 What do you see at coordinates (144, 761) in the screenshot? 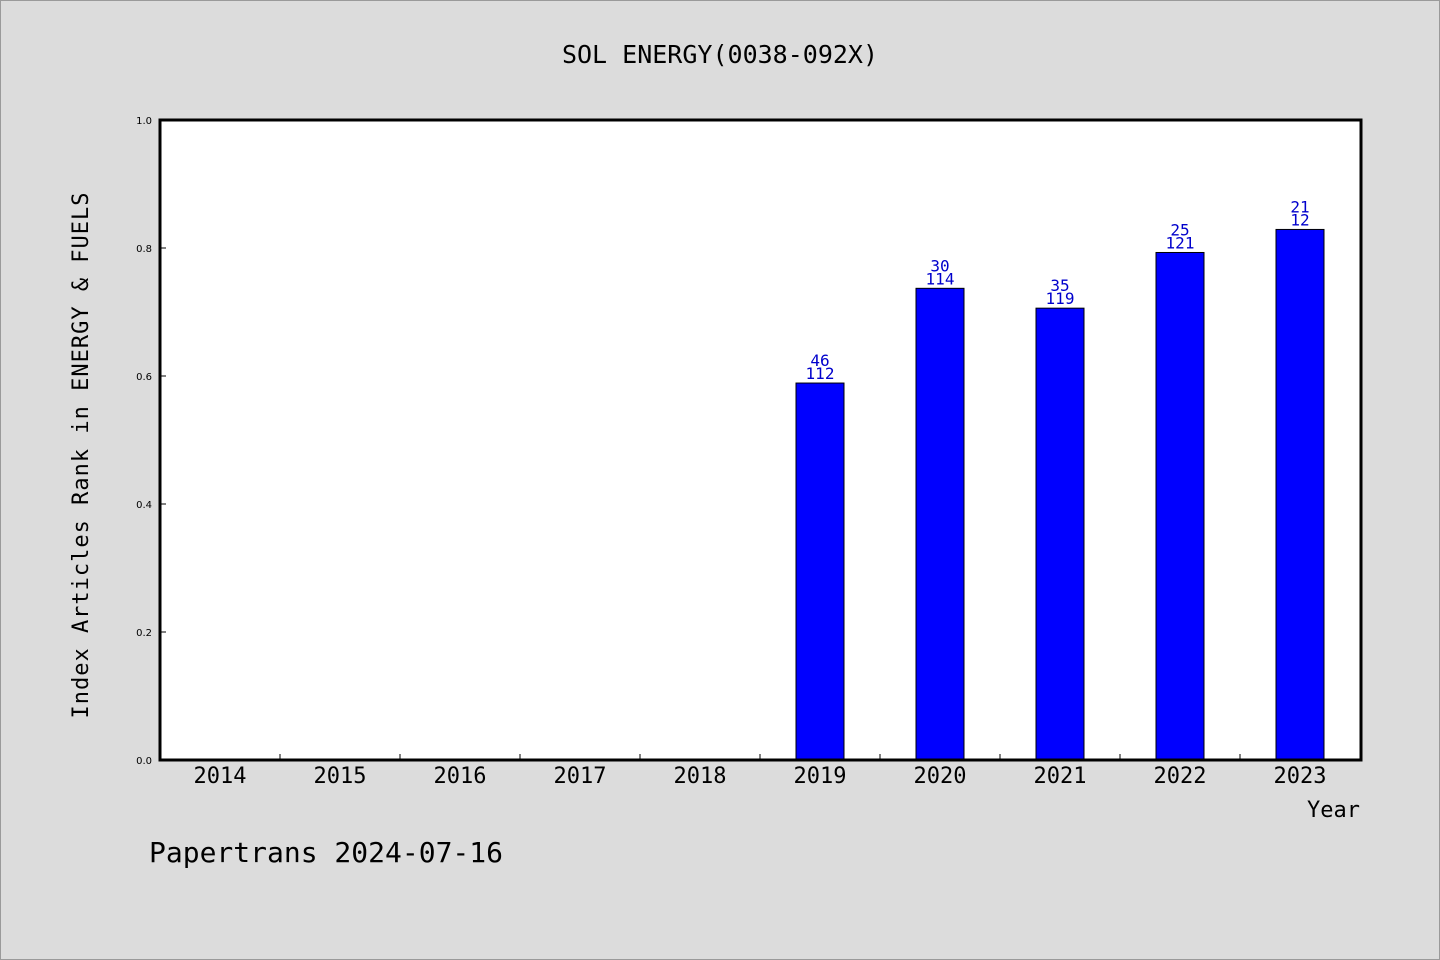
I see `y-tick-label: 0.0` at bounding box center [144, 761].